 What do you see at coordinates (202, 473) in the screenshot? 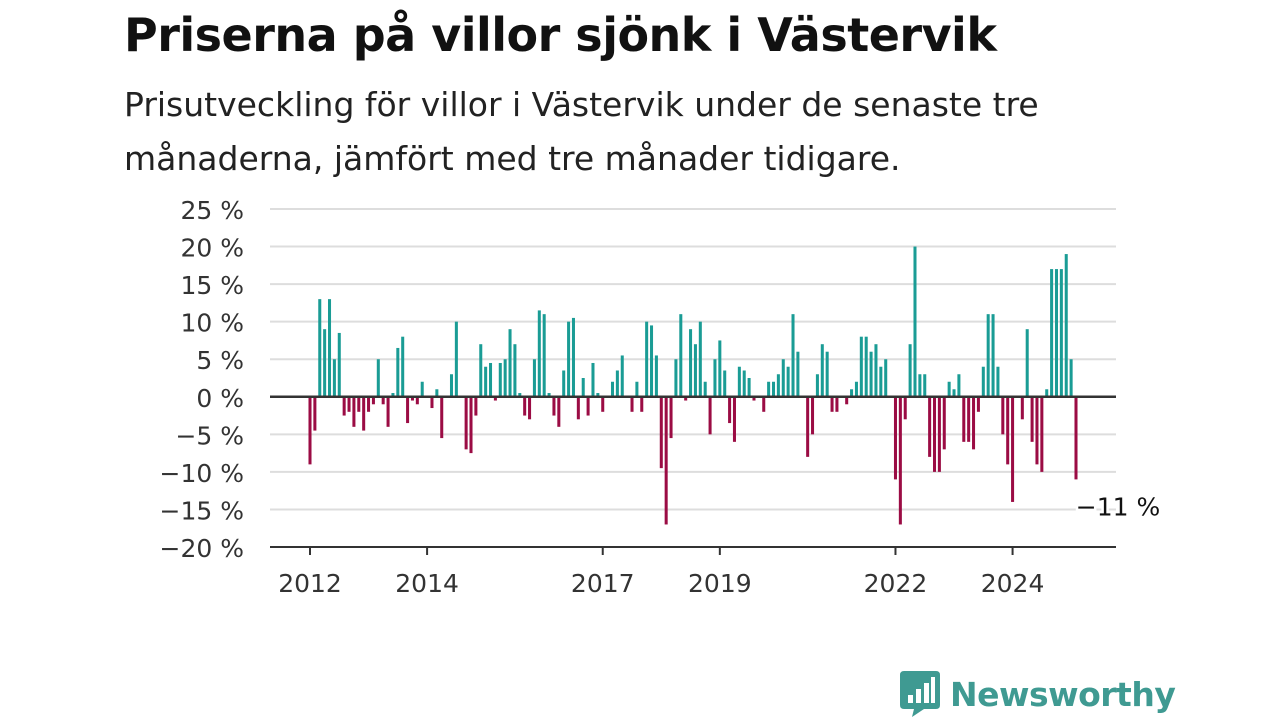
I see `y-tick-label: −10 %` at bounding box center [202, 473].